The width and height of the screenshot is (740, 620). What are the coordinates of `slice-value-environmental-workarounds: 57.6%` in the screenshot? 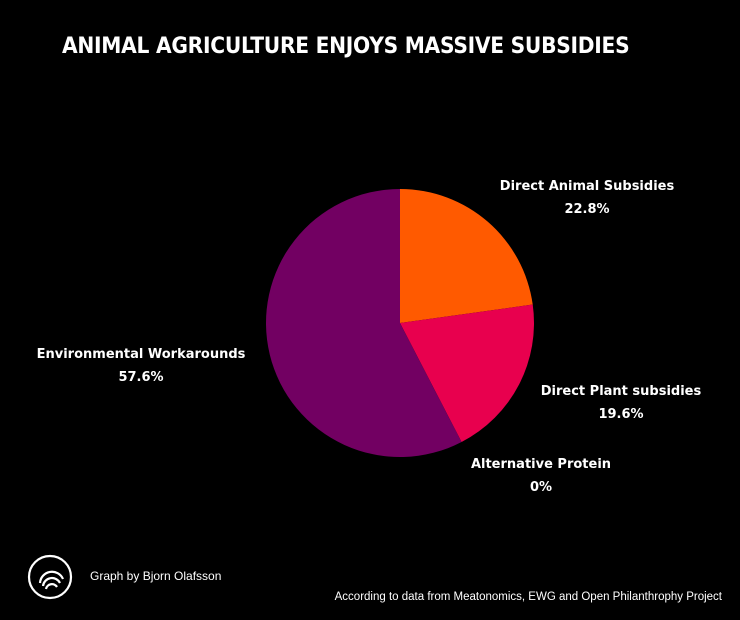 It's located at (140, 377).